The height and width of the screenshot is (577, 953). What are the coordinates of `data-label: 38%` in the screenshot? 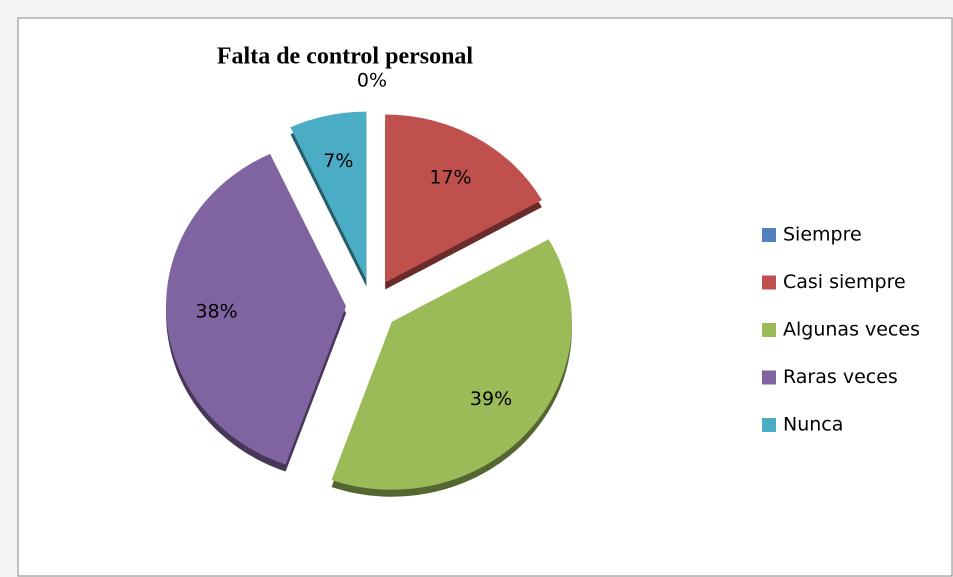 It's located at (216, 311).